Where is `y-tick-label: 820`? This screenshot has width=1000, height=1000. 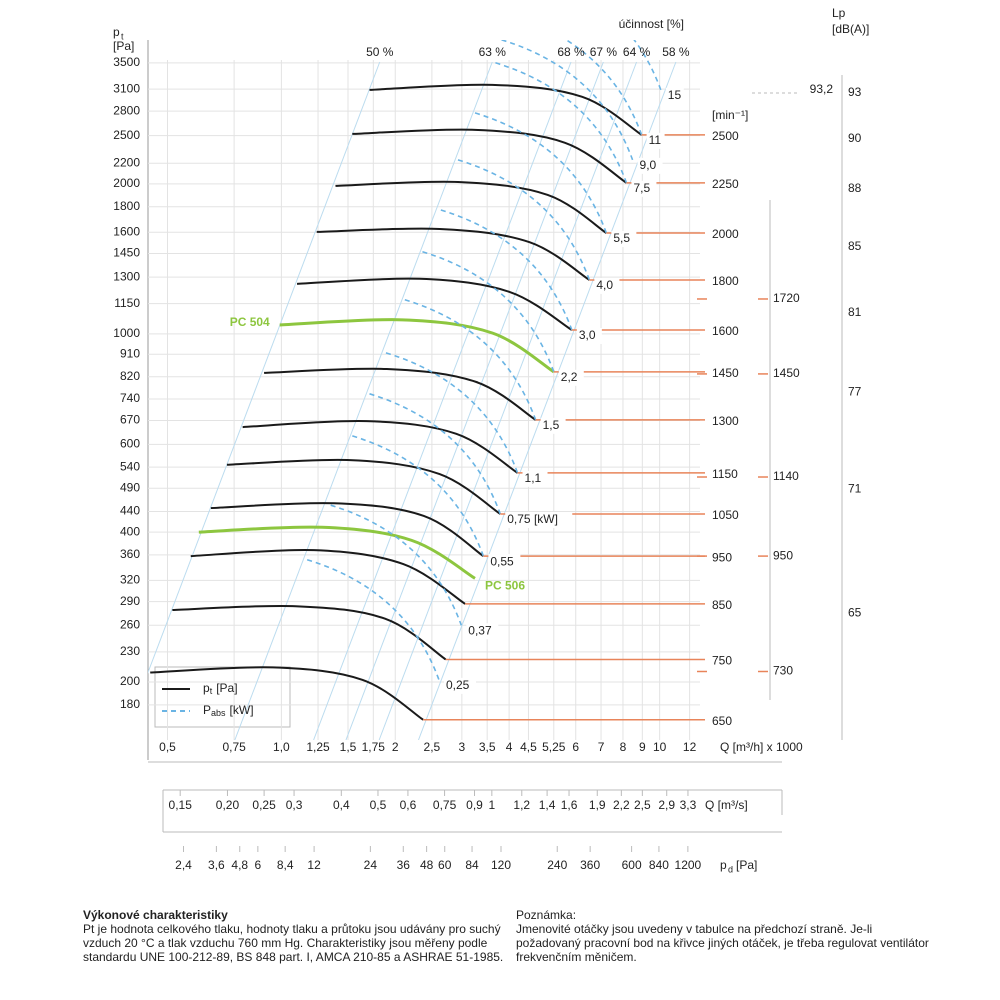 y-tick-label: 820 is located at coordinates (130, 376).